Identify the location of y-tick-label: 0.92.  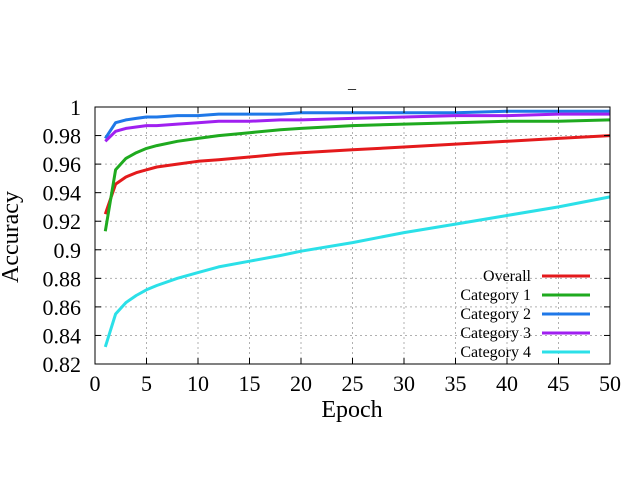
(62, 221).